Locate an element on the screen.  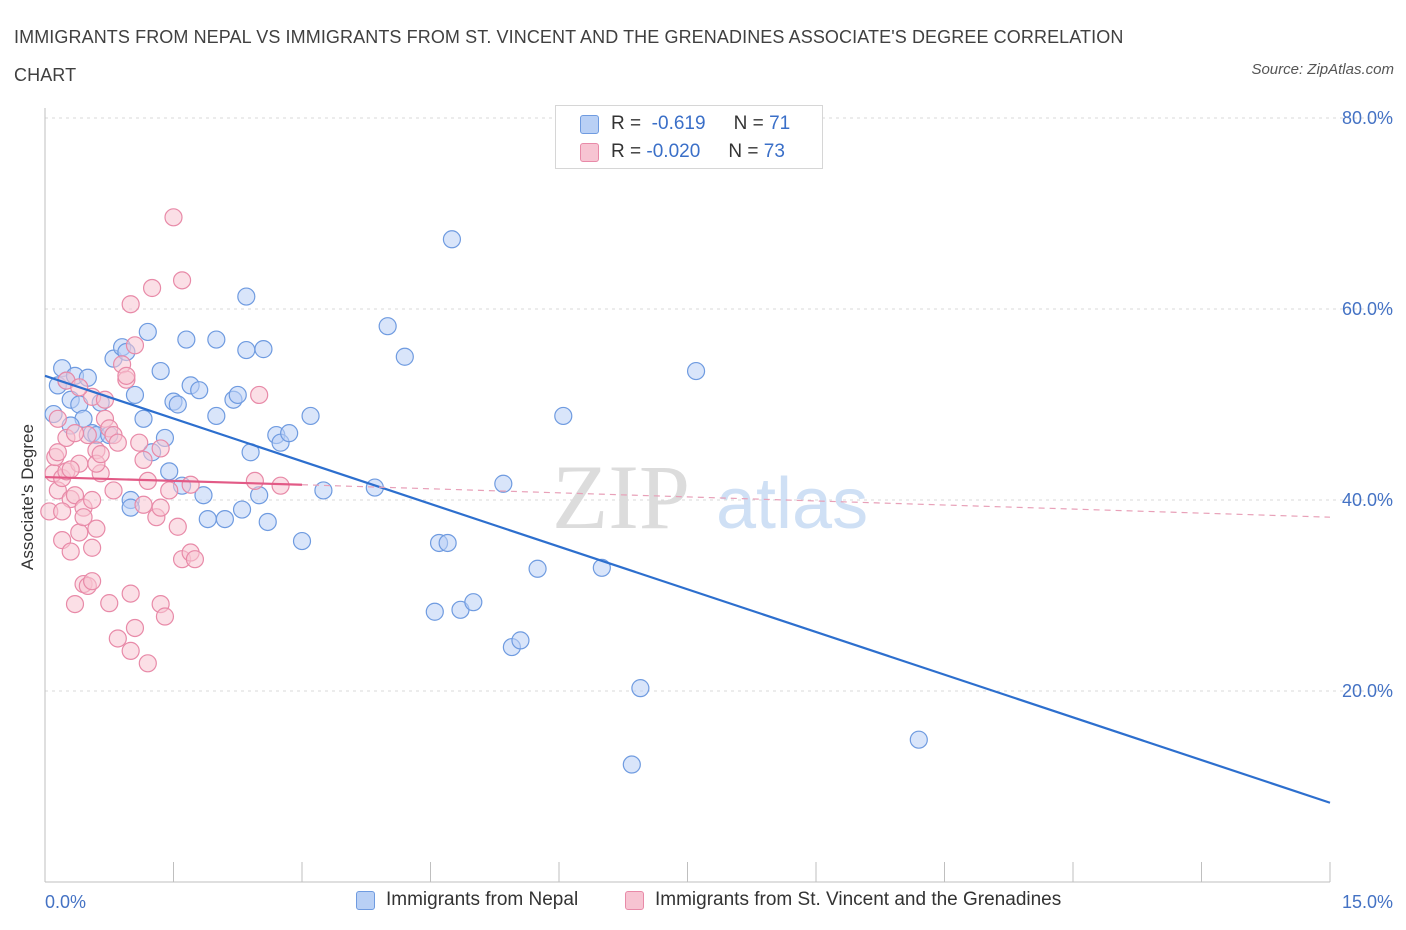
y-tick-label: 40.0% is located at coordinates (1367, 500).